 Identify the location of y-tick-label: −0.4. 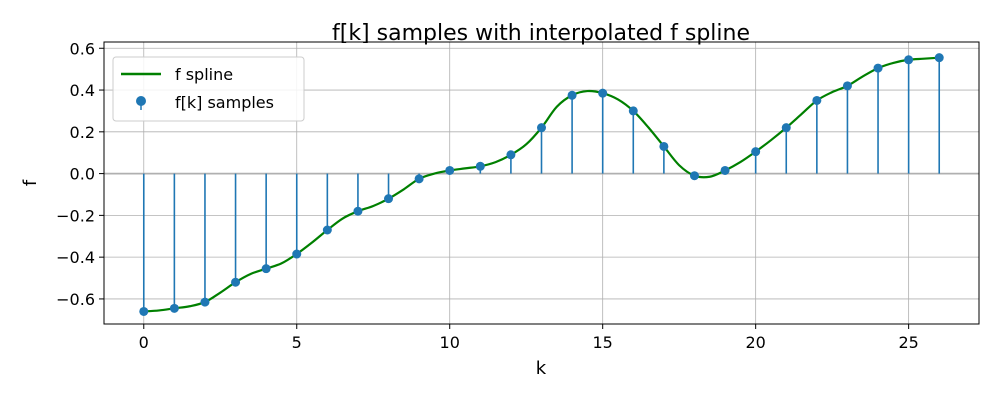
(75, 257).